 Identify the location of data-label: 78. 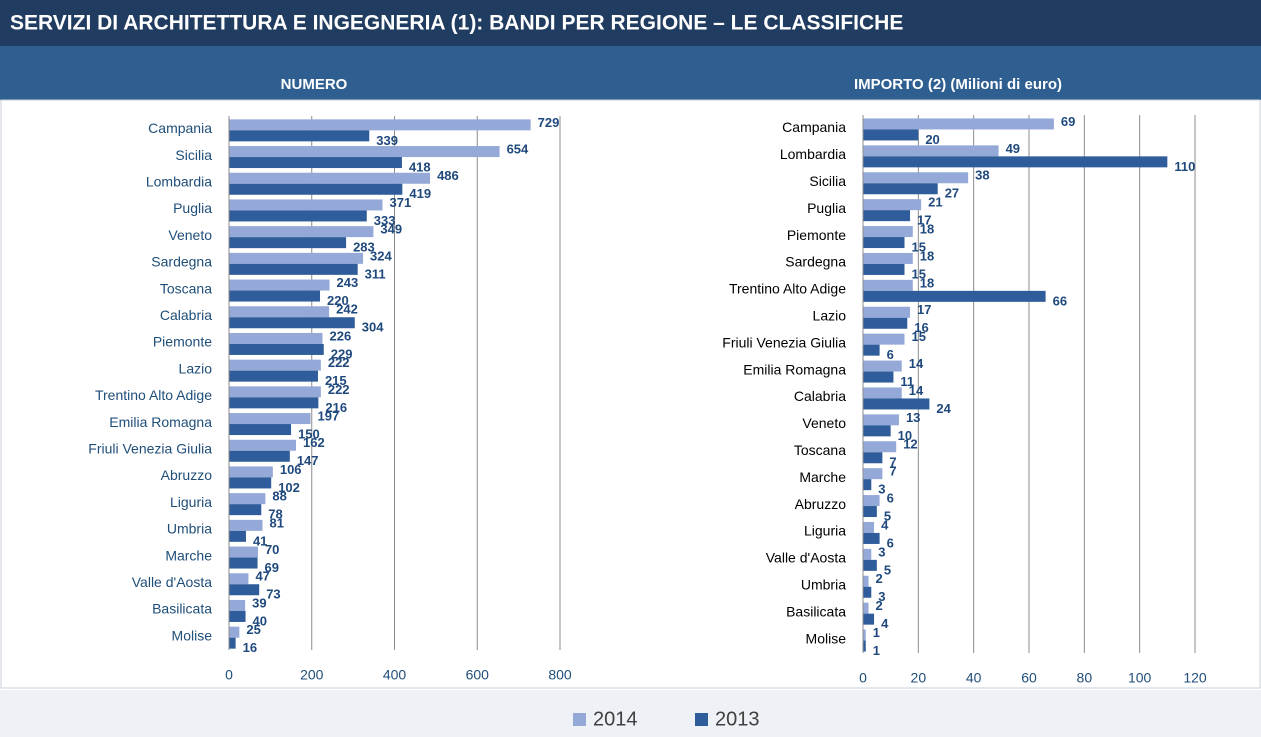
(275, 514).